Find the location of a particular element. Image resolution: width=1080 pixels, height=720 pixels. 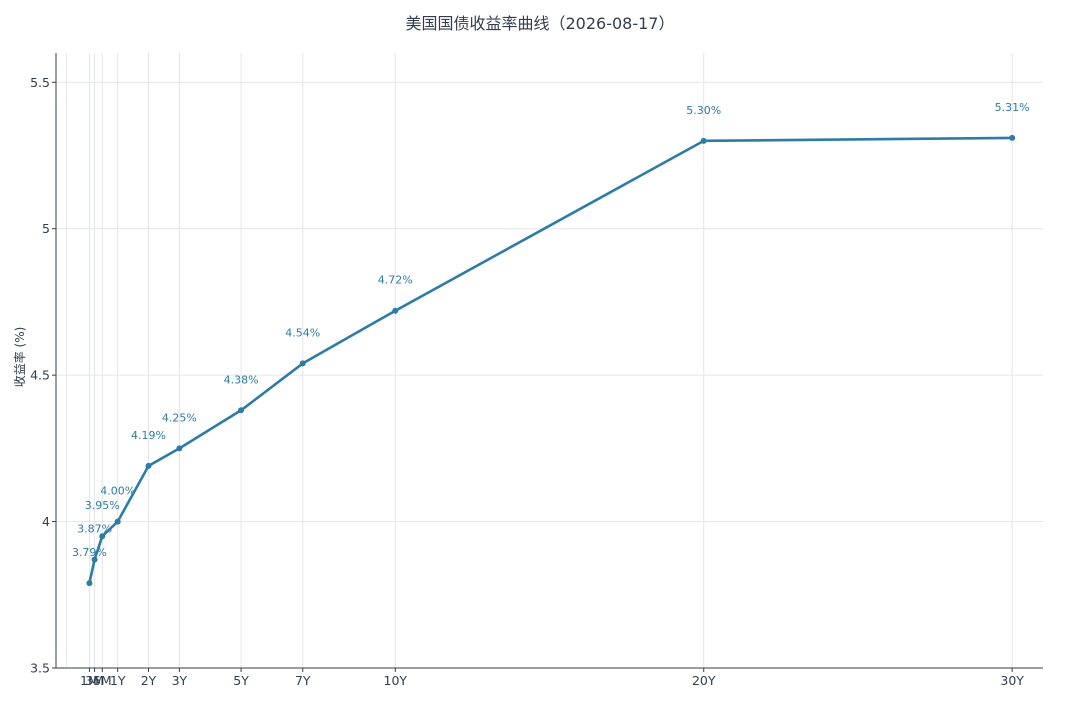

y-tick-label: 4 is located at coordinates (46, 521).